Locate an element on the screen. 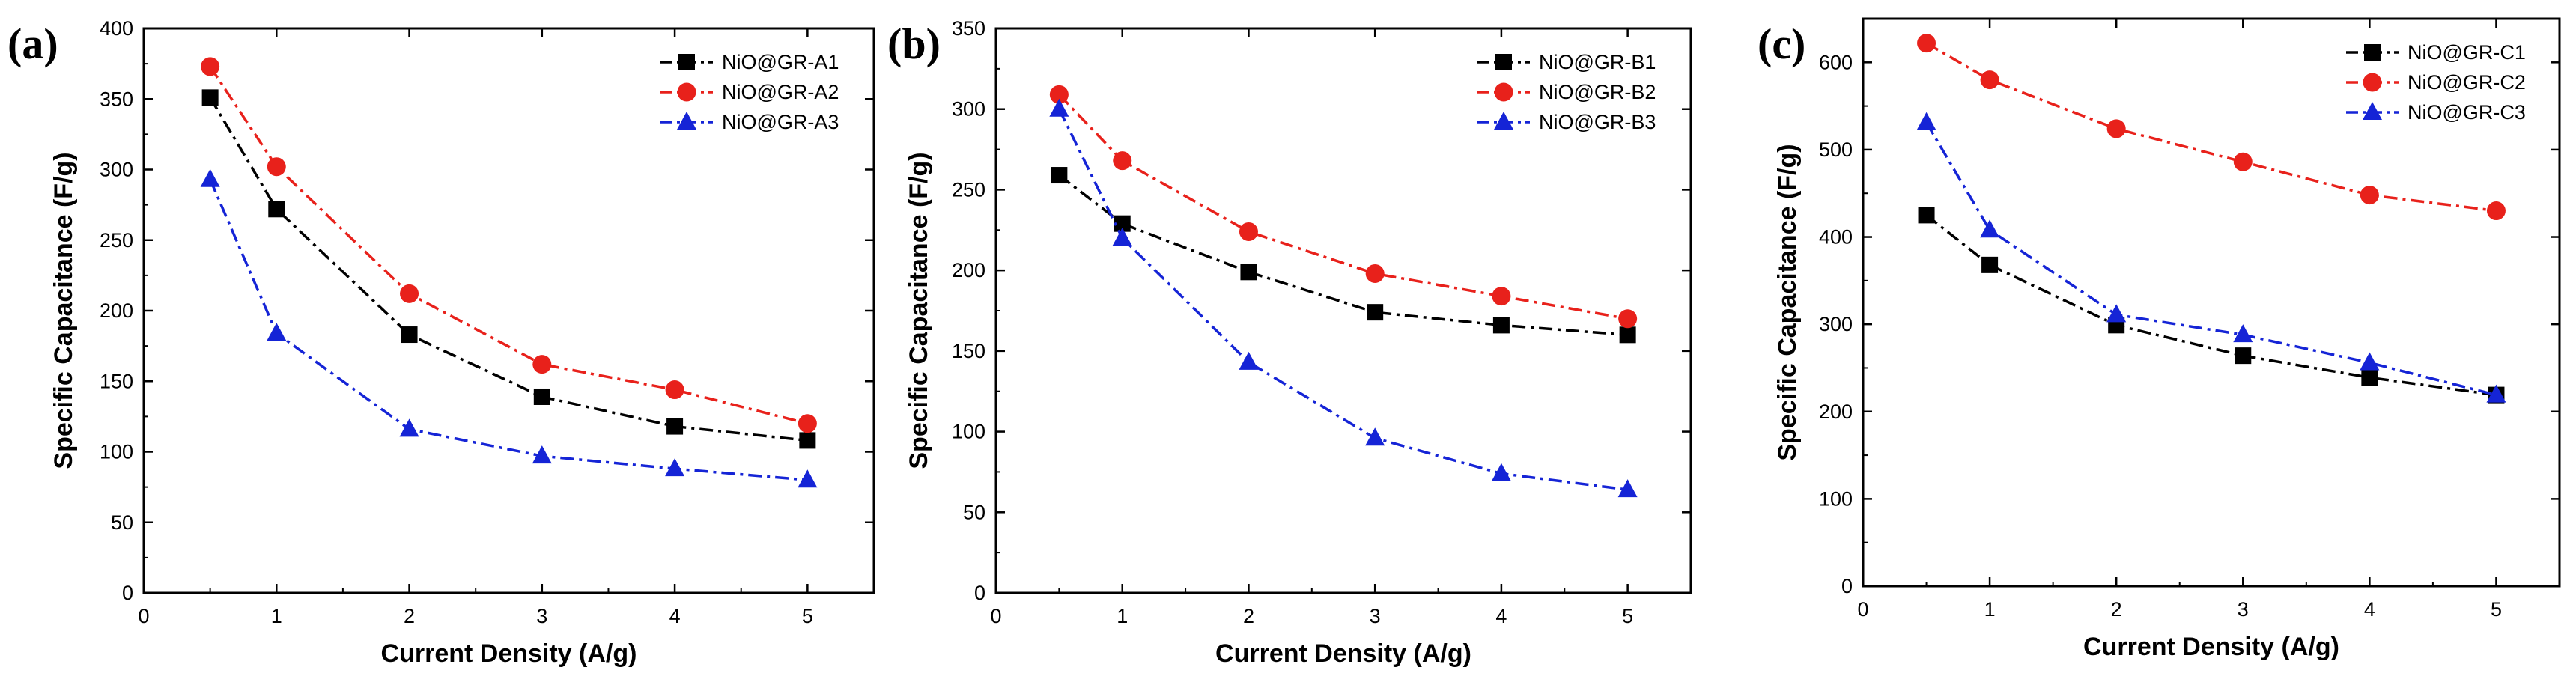 The image size is (2576, 676). series-nio-gr-a2 is located at coordinates (509, 245).